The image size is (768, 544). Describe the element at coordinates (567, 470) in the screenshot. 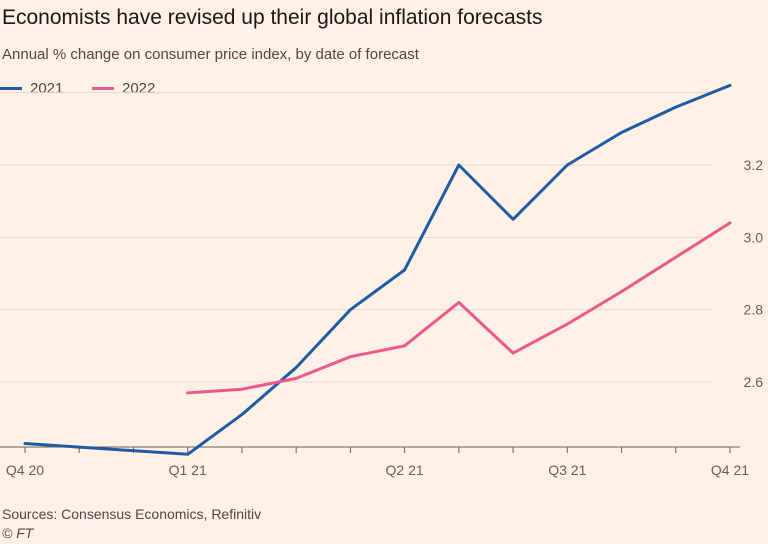

I see `x-tick-label: Q3 21` at that location.